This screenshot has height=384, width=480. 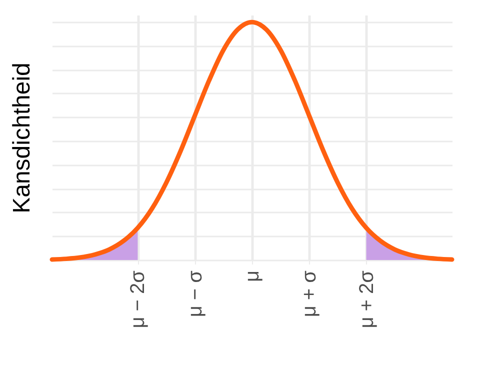 I want to click on x-tick-label: μ − 2σ, so click(x=138, y=299).